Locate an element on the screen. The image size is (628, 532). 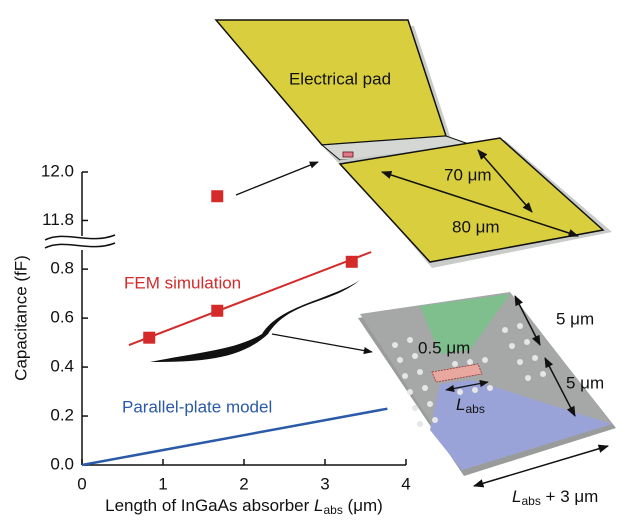
x-tick-label: 1 is located at coordinates (162, 483).